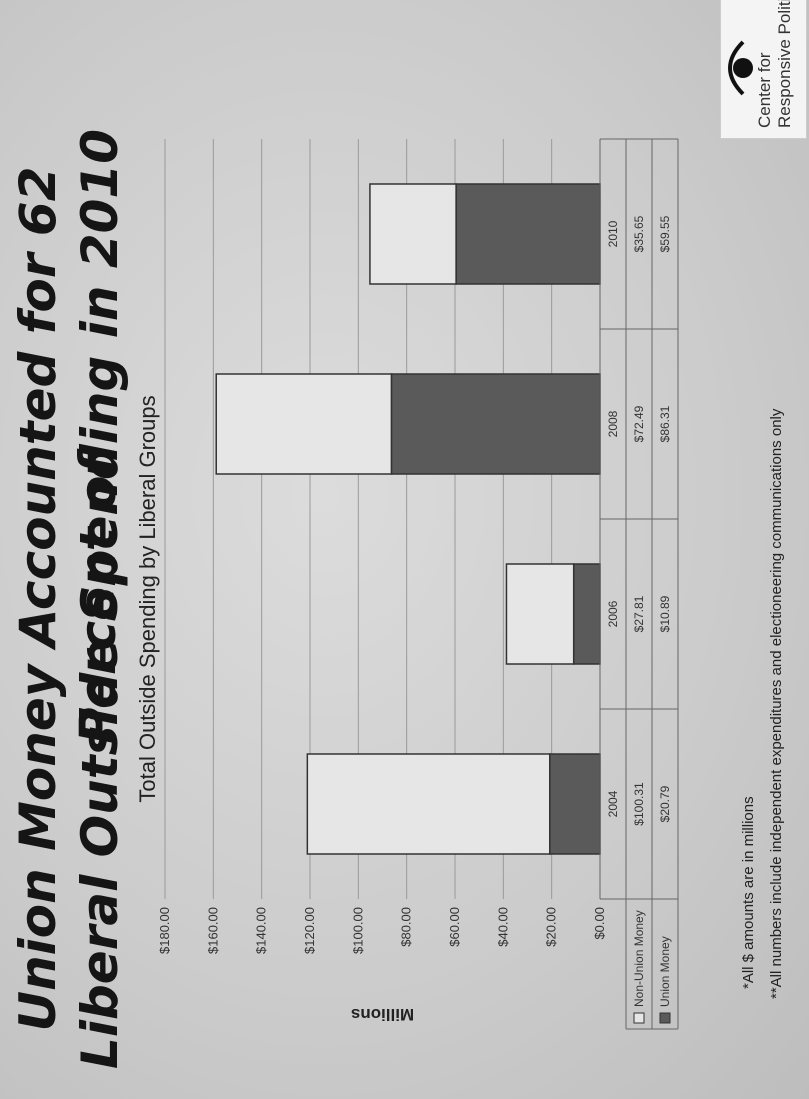 Image resolution: width=809 pixels, height=1099 pixels. I want to click on data-label: $20.79, so click(665, 803).